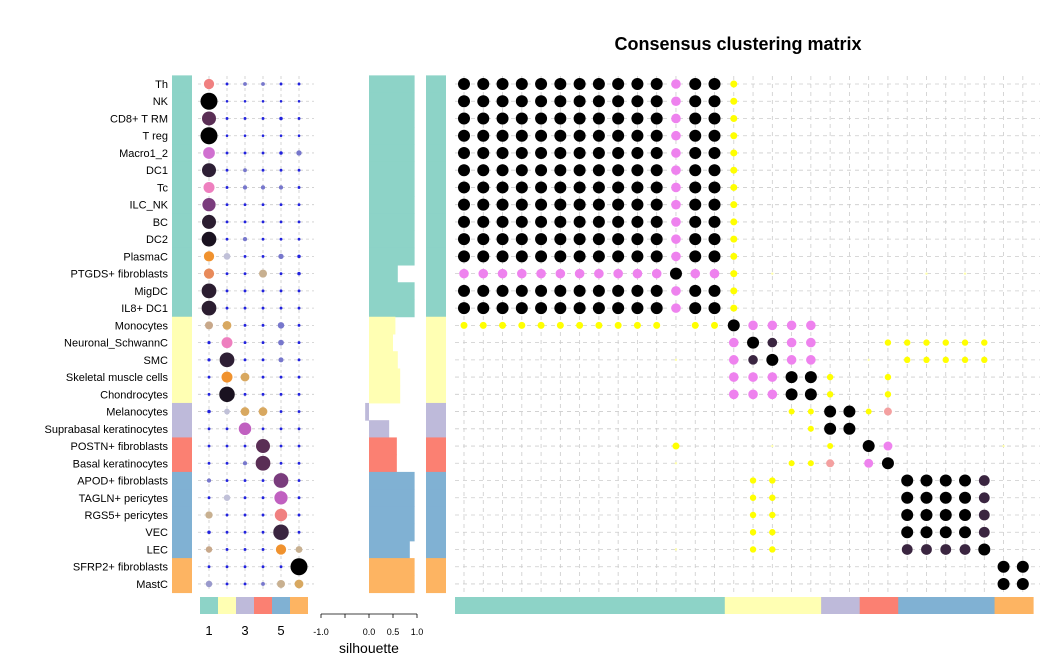 The height and width of the screenshot is (672, 1056). What do you see at coordinates (144, 309) in the screenshot?
I see `row-label: IL8+ DC1` at bounding box center [144, 309].